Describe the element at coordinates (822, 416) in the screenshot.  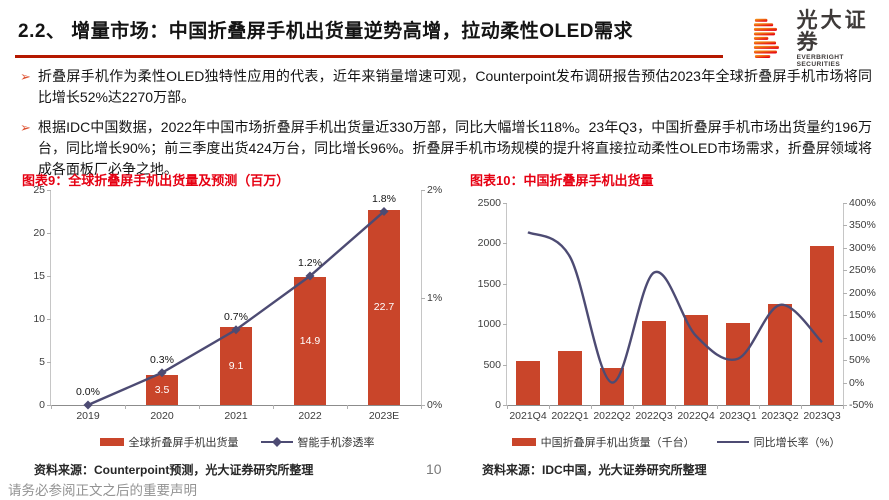
I see `x-axis-tick-label: 2023Q3` at that location.